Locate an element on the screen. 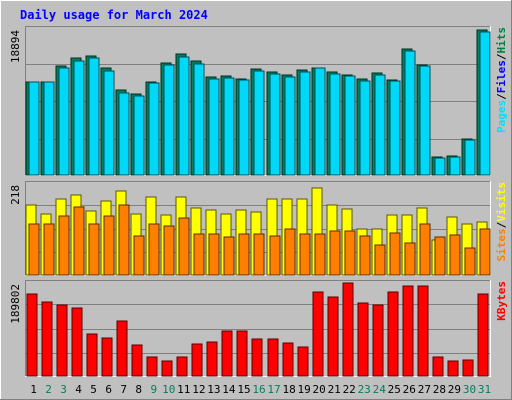 The image size is (512, 400). legend-kbytes: KBytes is located at coordinates (501, 301).